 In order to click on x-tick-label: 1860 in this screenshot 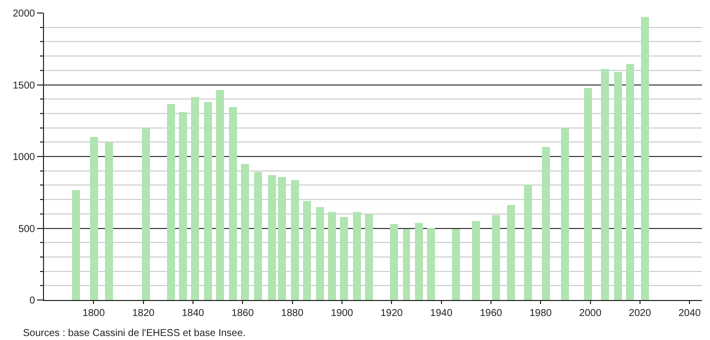, I will do `click(243, 313)`.